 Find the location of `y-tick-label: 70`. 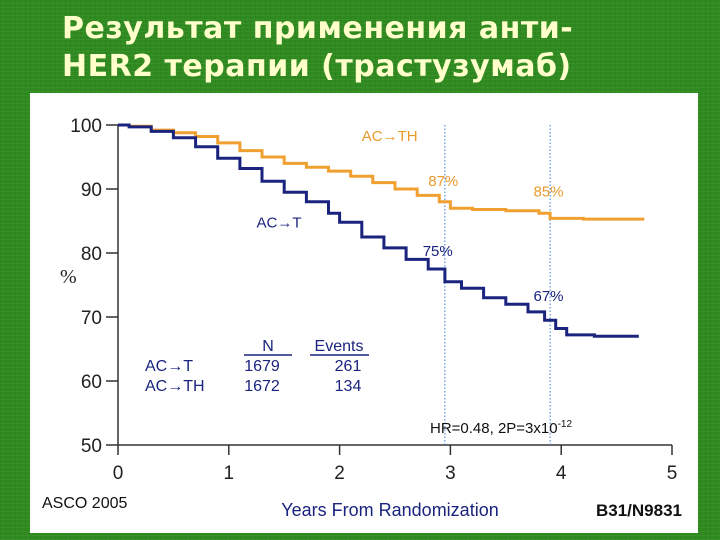

y-tick-label: 70 is located at coordinates (91, 318).